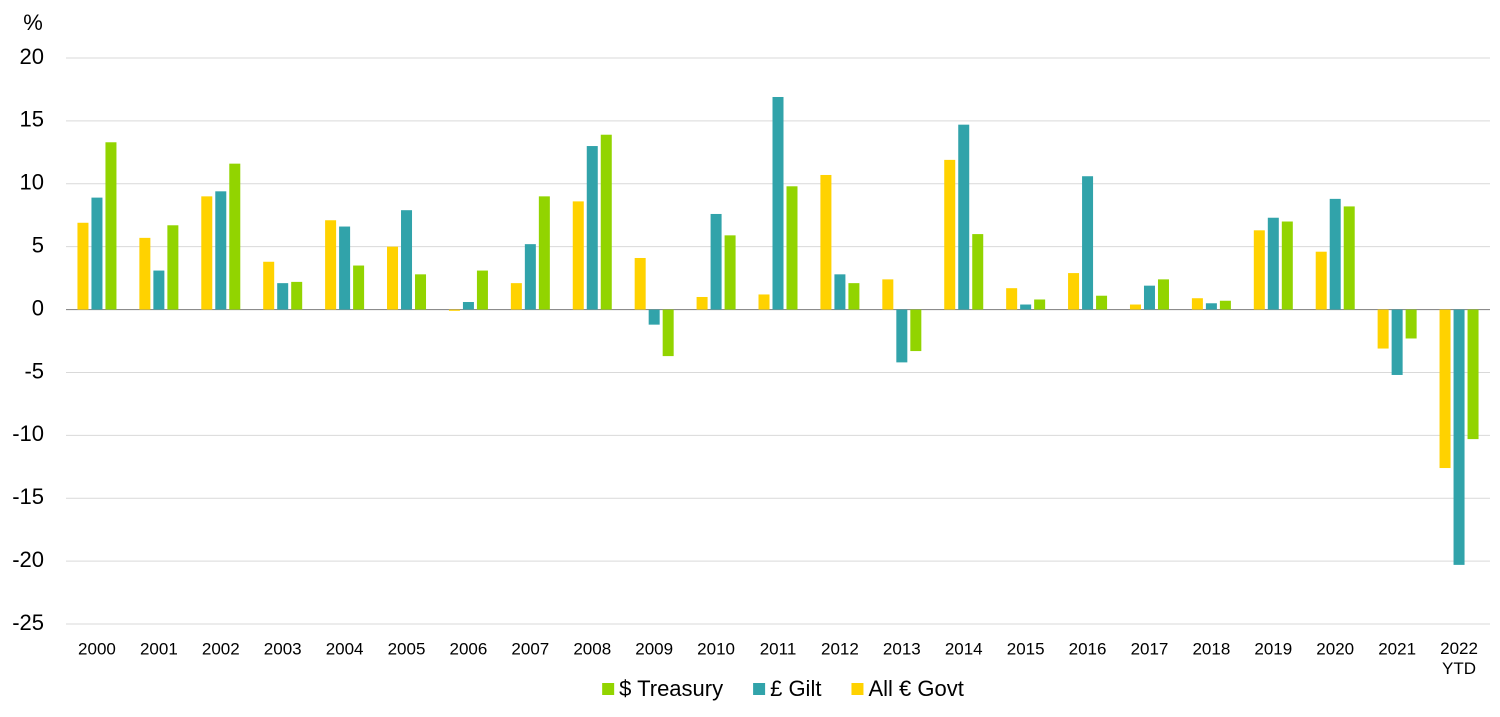 The image size is (1500, 717). What do you see at coordinates (1273, 648) in the screenshot?
I see `x-tick-label: 2019` at bounding box center [1273, 648].